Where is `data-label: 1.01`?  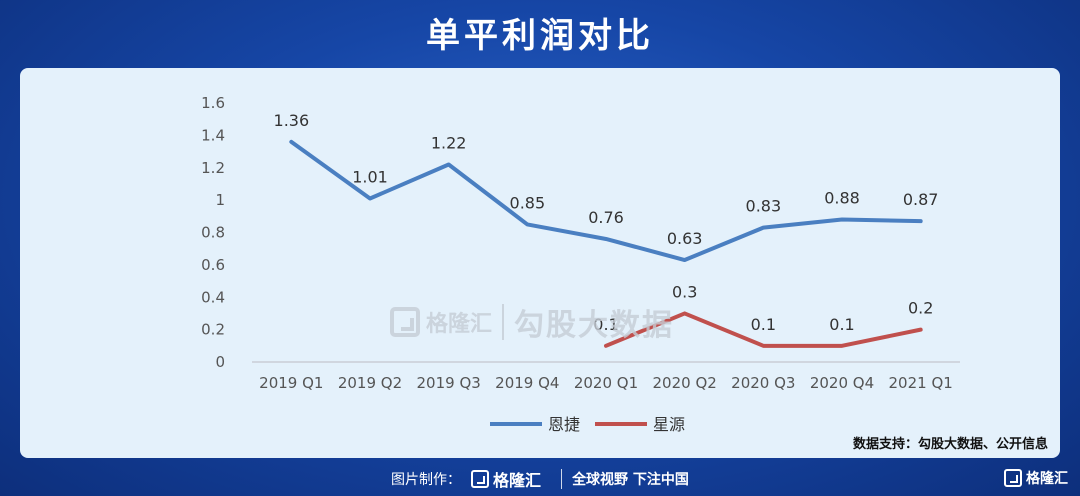 data-label: 1.01 is located at coordinates (370, 177).